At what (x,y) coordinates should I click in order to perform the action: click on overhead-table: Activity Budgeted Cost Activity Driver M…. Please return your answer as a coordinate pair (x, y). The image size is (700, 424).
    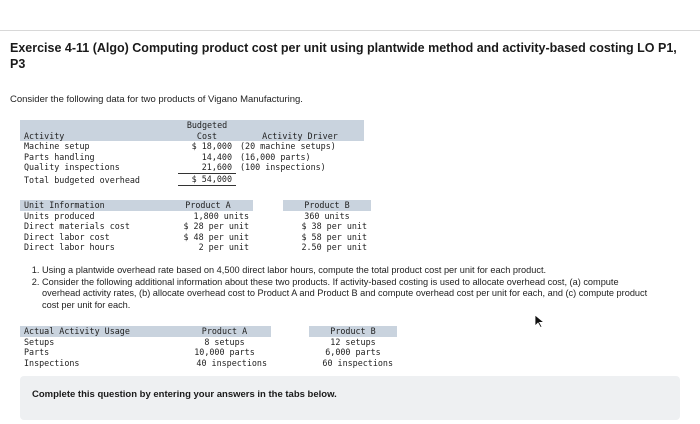
    Looking at the image, I should click on (192, 153).